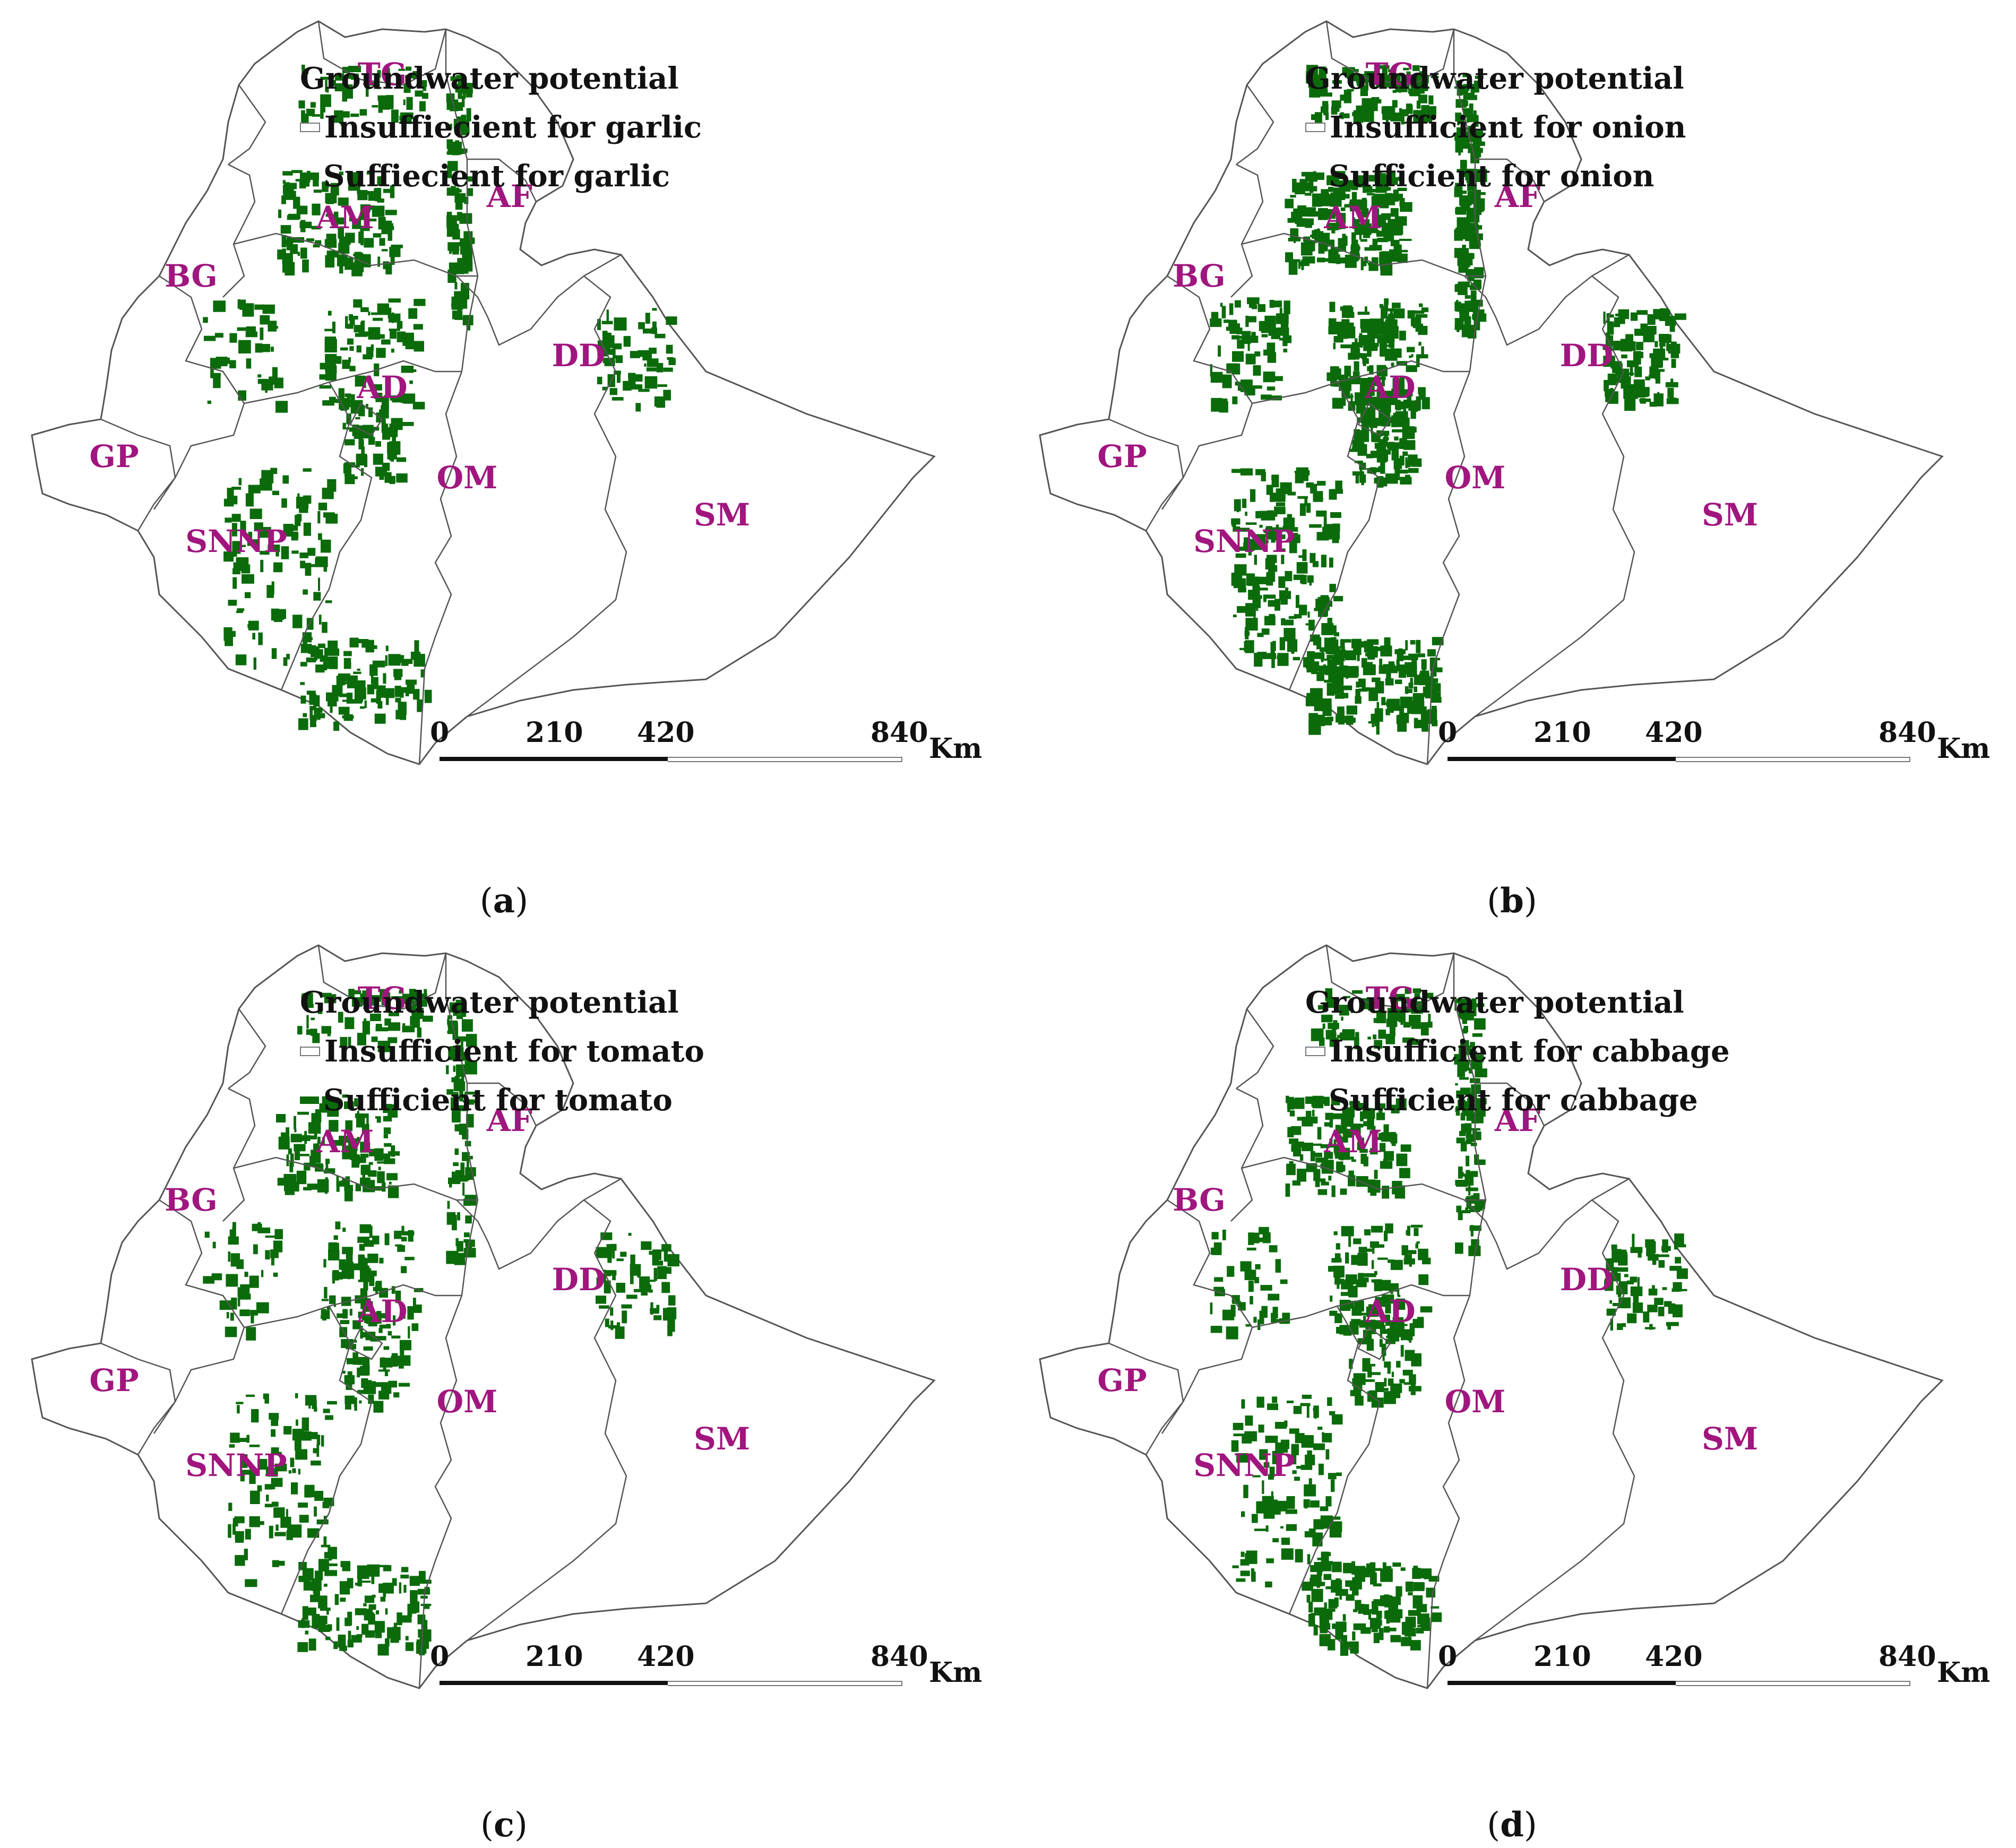  I want to click on caption-letter: a, so click(504, 901).